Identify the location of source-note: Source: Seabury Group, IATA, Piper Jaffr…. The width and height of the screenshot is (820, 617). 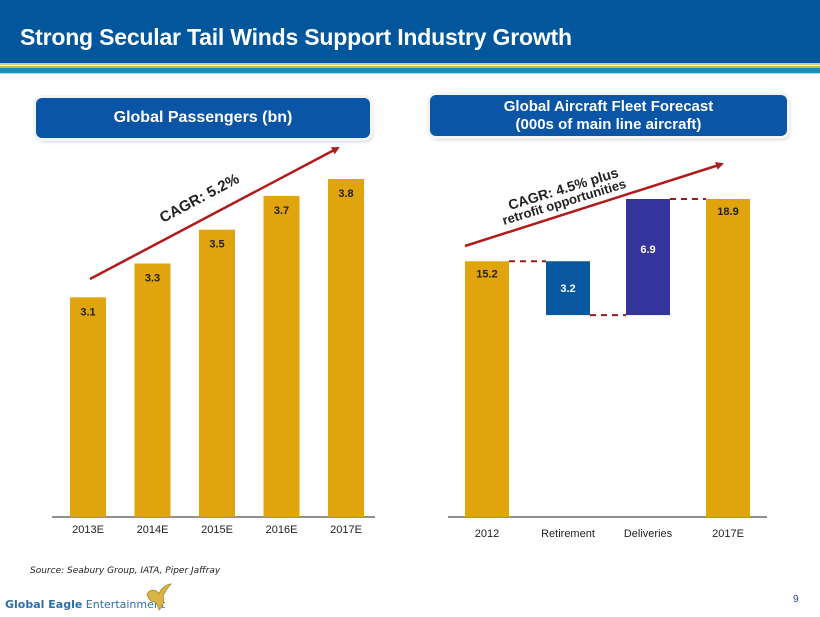
(125, 571).